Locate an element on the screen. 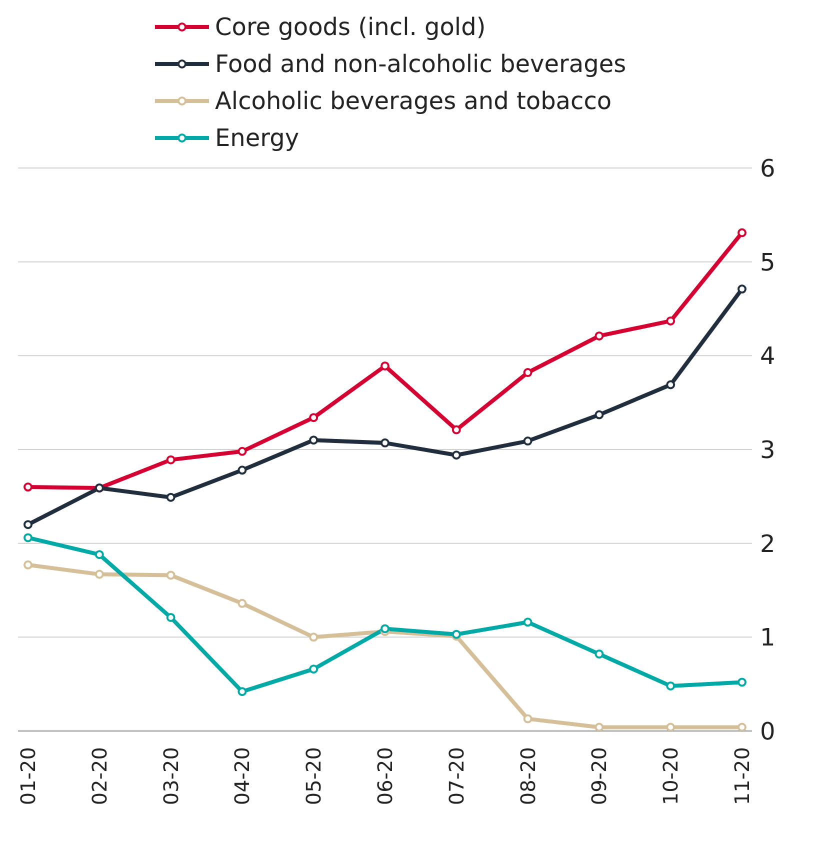 Image resolution: width=820 pixels, height=842 pixels. x-tick-label: 01-20 is located at coordinates (28, 776).